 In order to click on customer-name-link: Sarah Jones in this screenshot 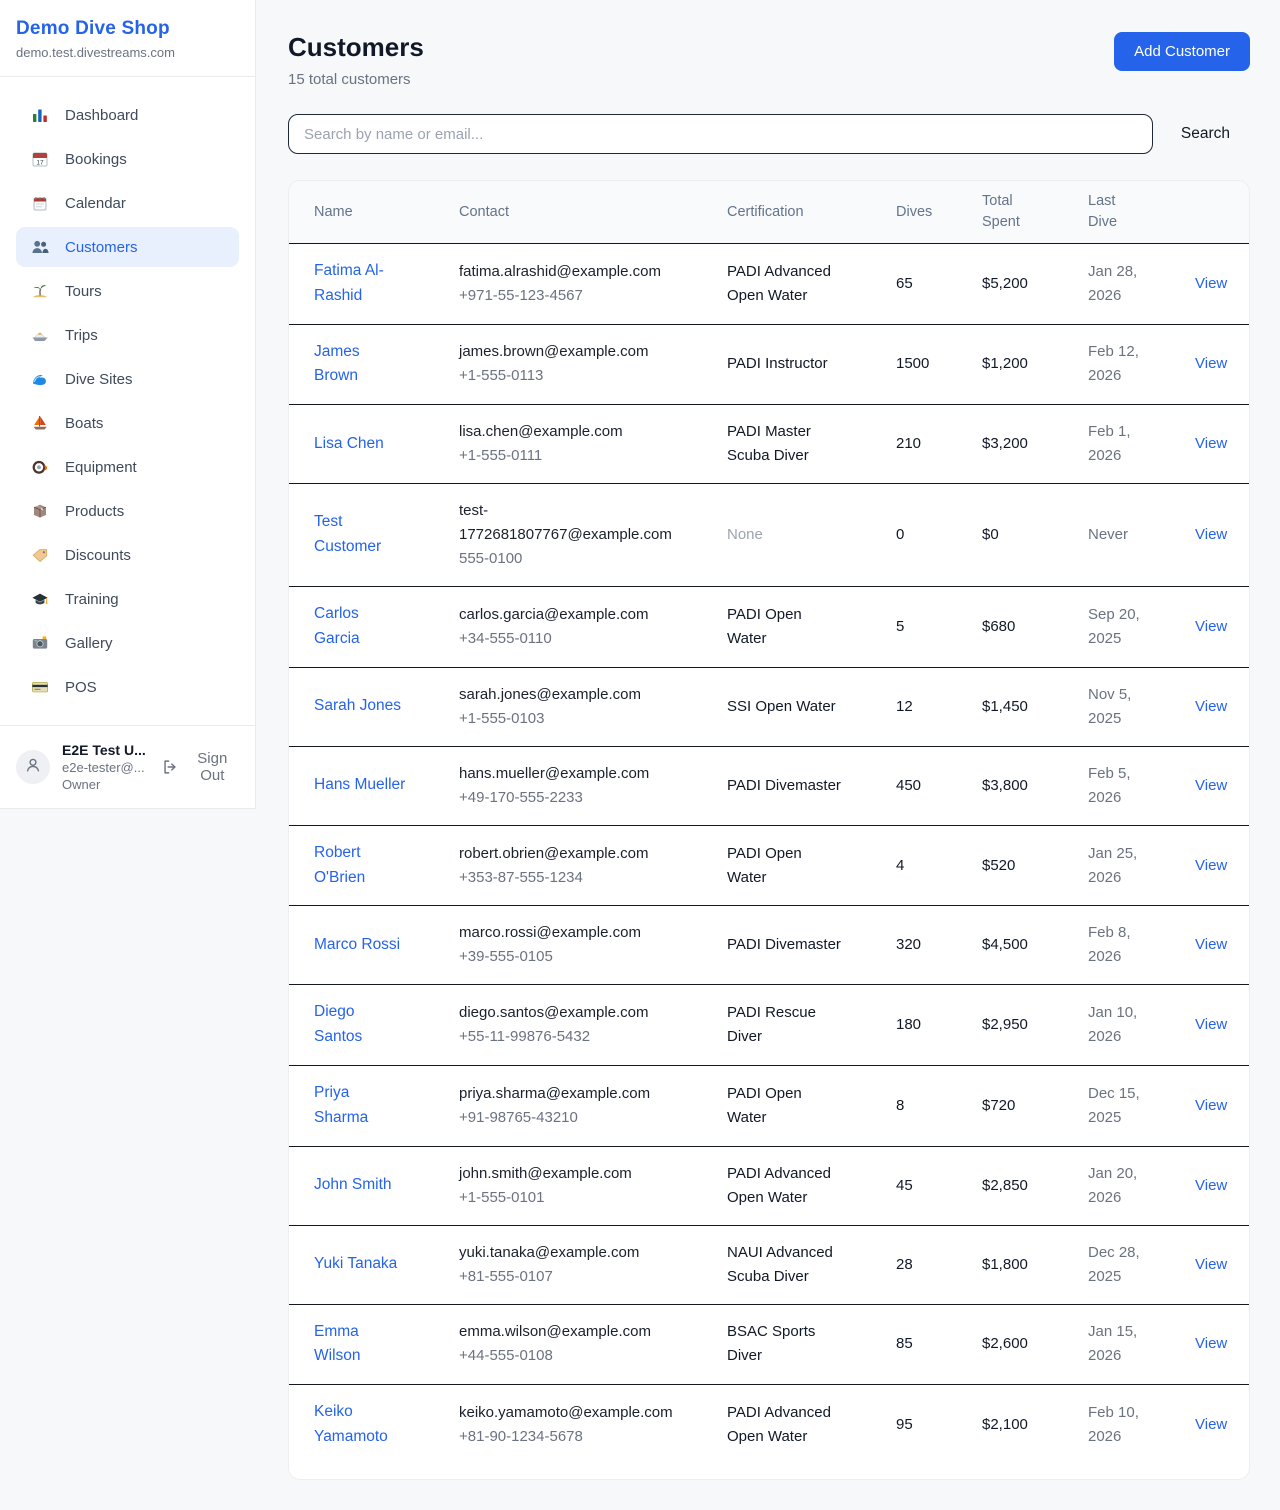, I will do `click(358, 706)`.